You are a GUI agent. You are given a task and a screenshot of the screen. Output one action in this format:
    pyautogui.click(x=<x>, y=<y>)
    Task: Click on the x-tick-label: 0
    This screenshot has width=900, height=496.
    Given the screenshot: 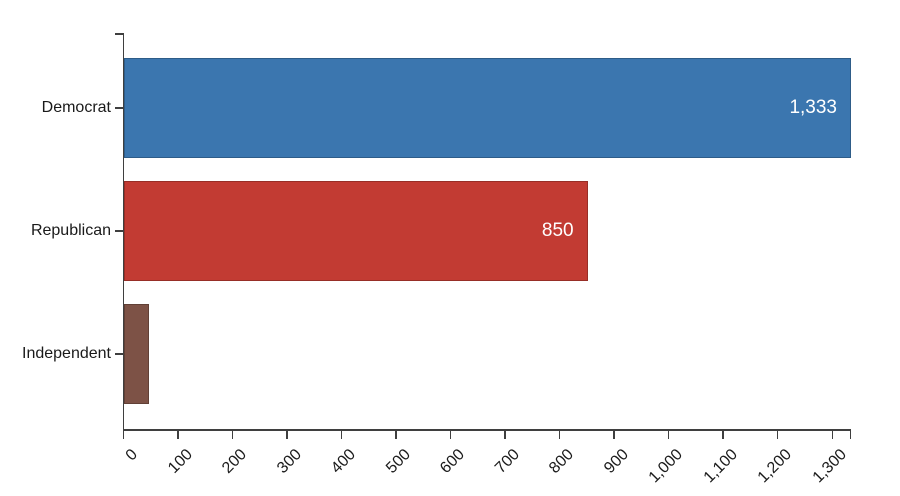 What is the action you would take?
    pyautogui.click(x=132, y=454)
    